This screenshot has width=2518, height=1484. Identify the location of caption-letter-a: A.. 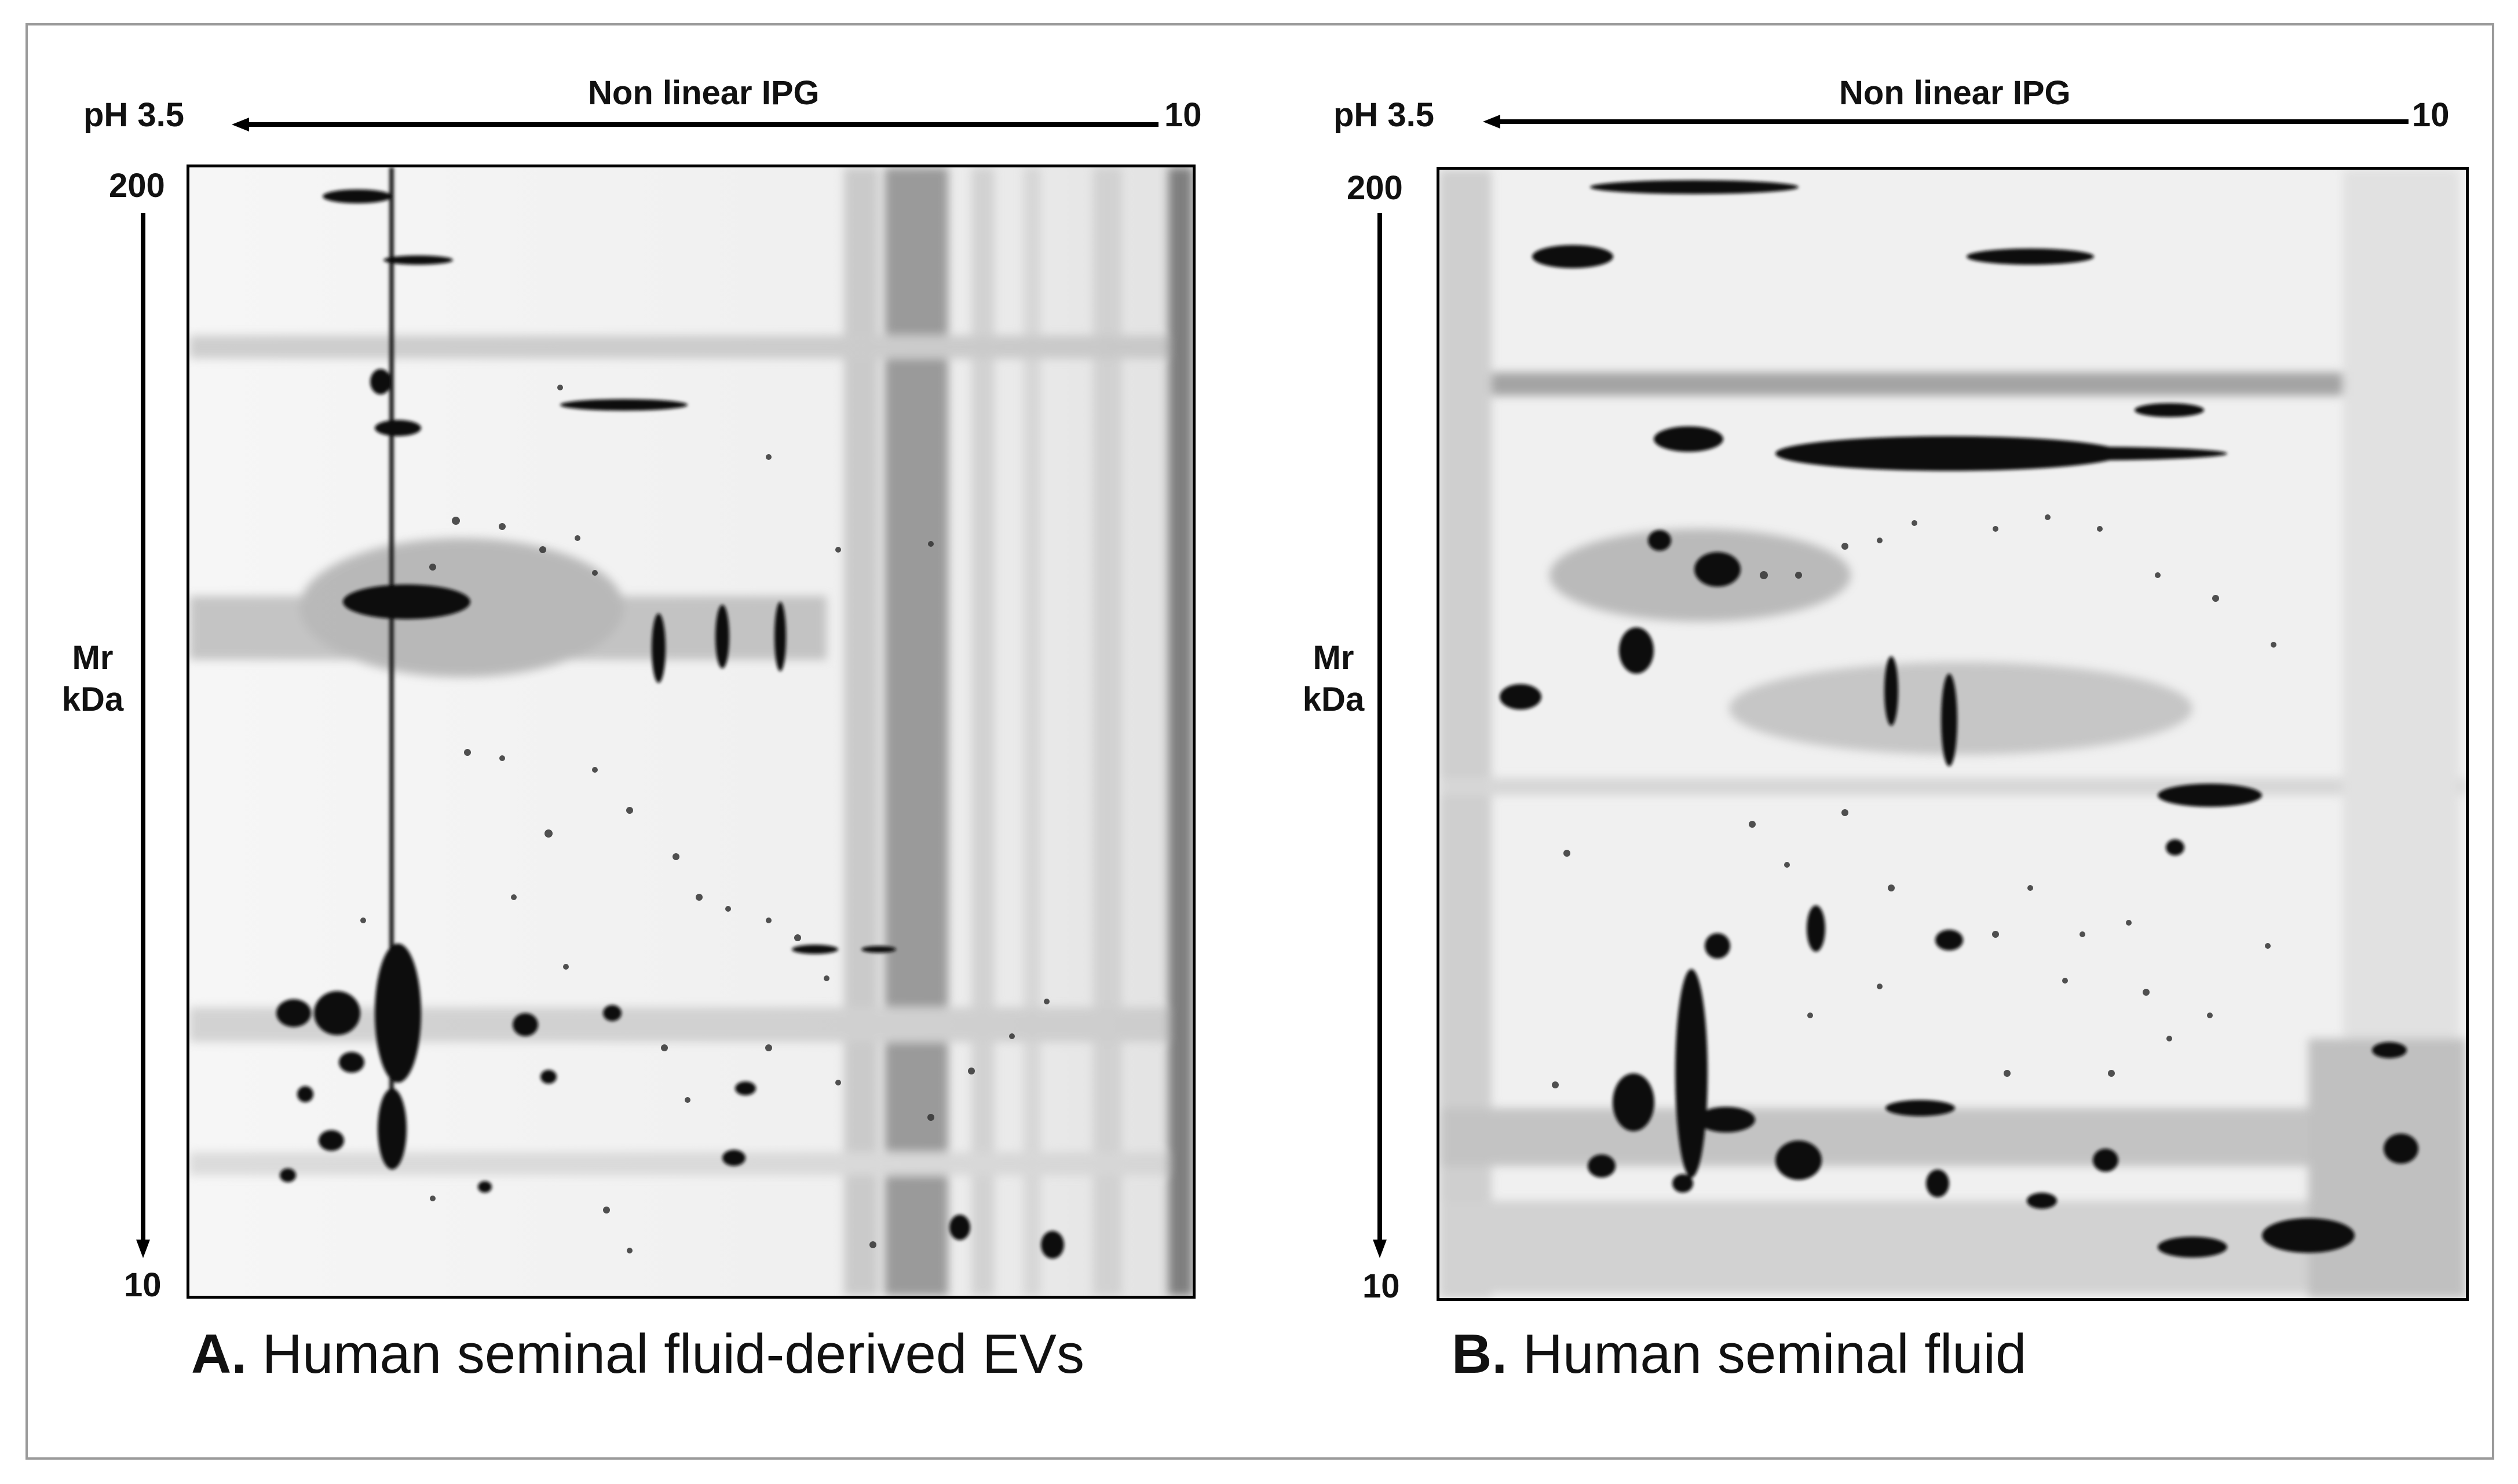
(219, 1354).